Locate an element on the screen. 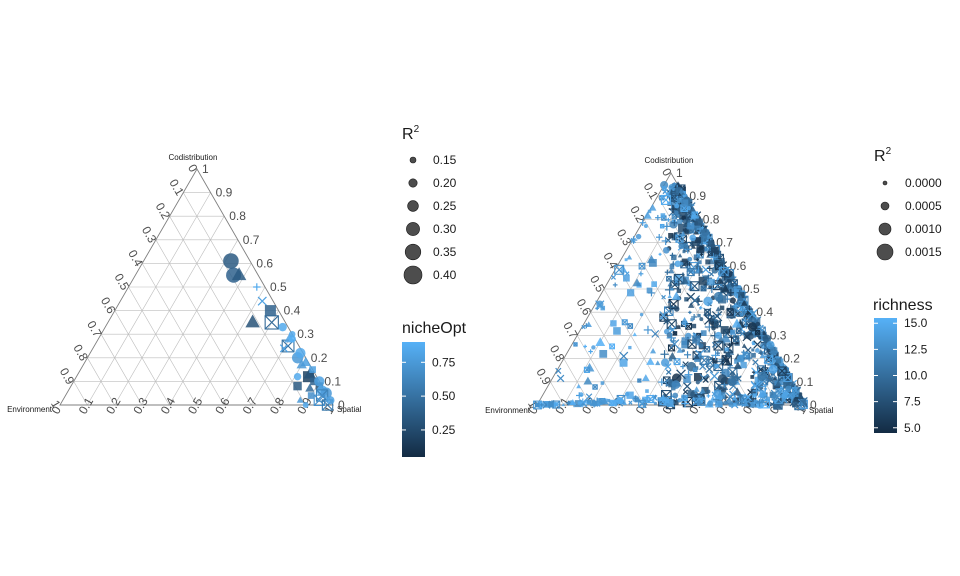 The width and height of the screenshot is (960, 576). size-legend-right: R2 0.0000 0.0005 0.0010 0.0015 is located at coordinates (908, 203).